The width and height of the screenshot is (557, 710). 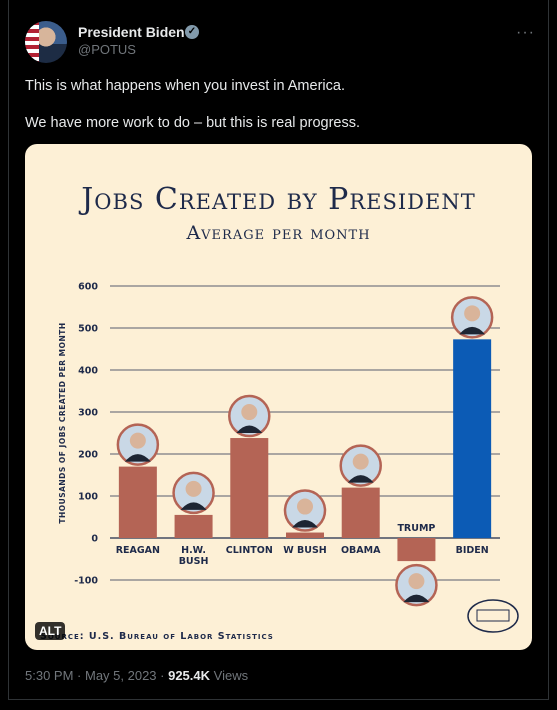 I want to click on y-tick-label: 300, so click(x=88, y=413).